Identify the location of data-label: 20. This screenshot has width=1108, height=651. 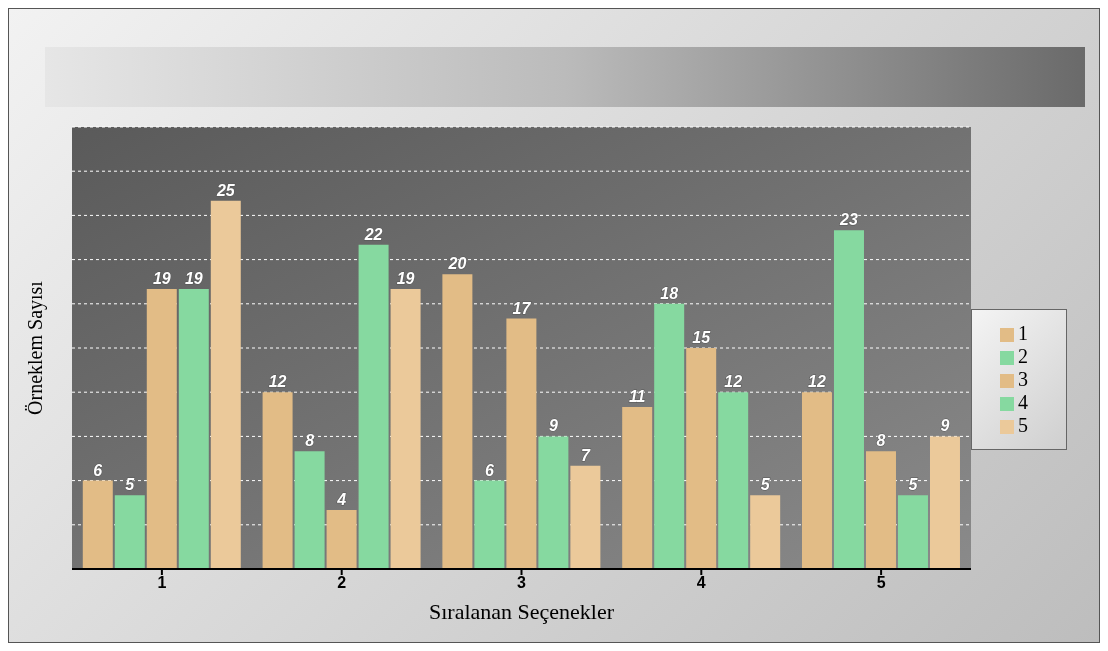
(457, 264).